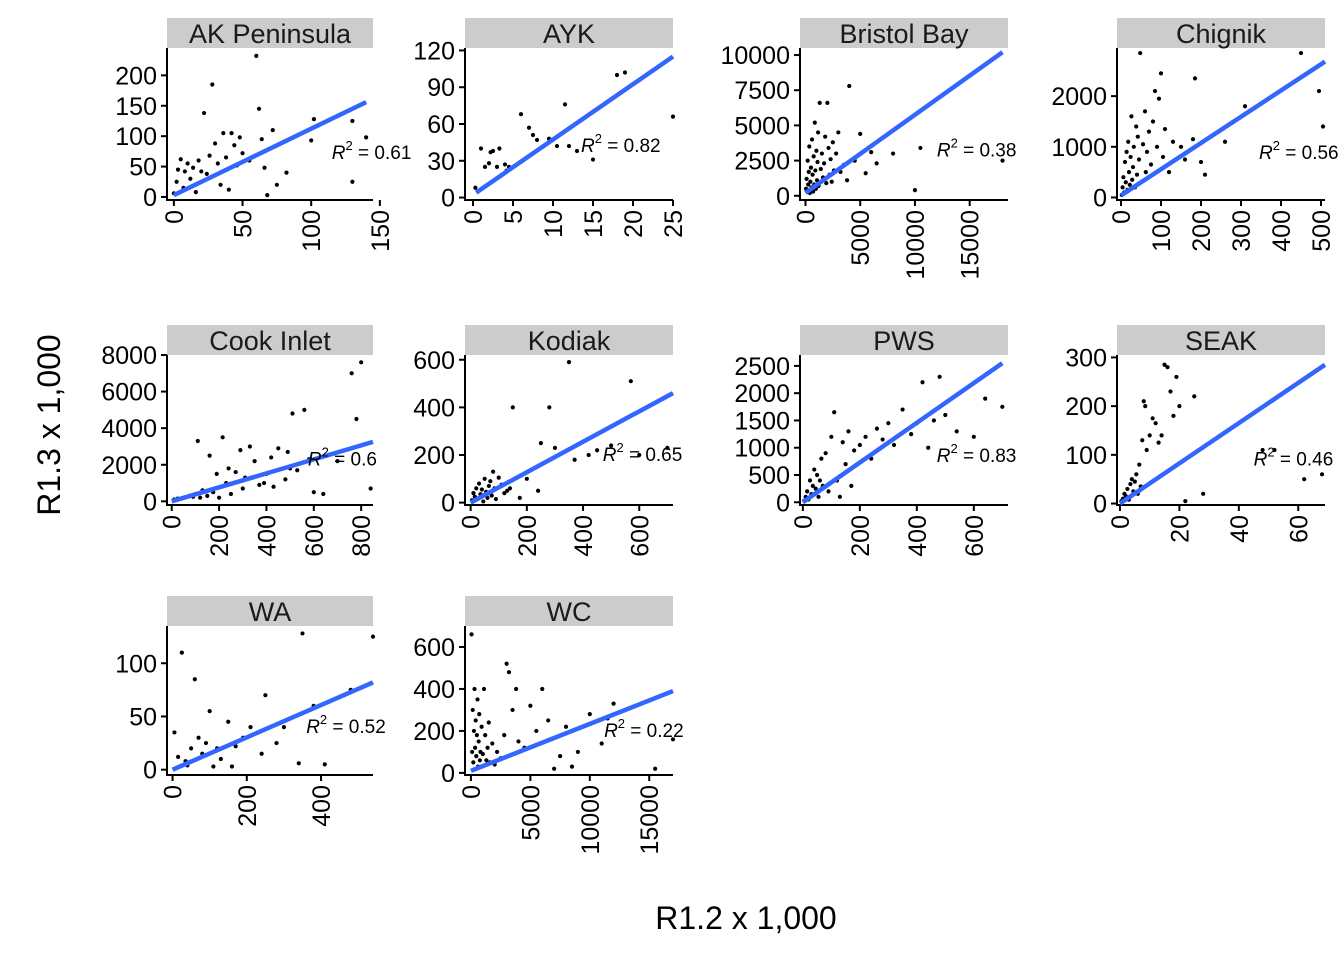 This screenshot has height=960, width=1344. I want to click on x-tick-label: 5, so click(514, 217).